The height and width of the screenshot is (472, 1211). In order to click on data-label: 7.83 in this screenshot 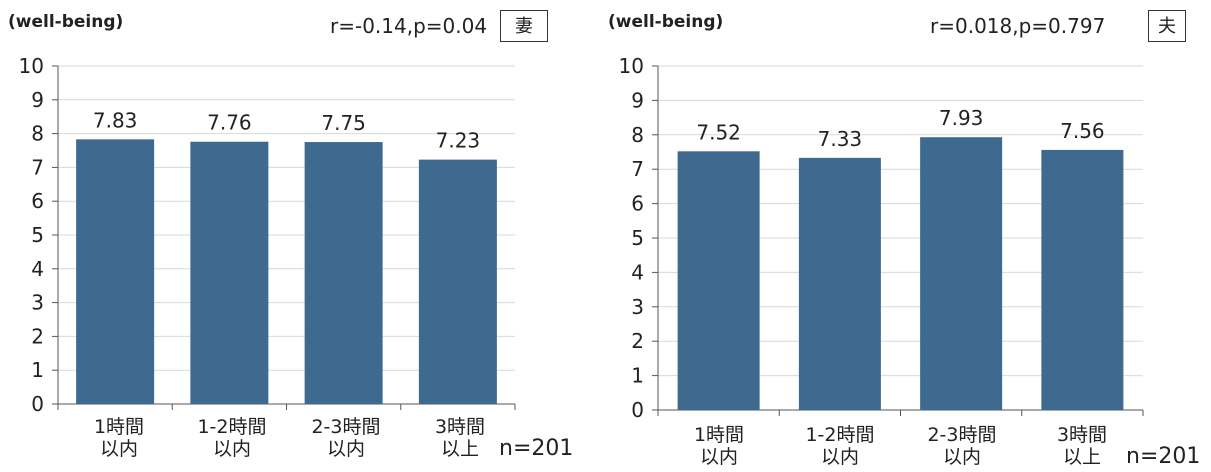, I will do `click(115, 120)`.